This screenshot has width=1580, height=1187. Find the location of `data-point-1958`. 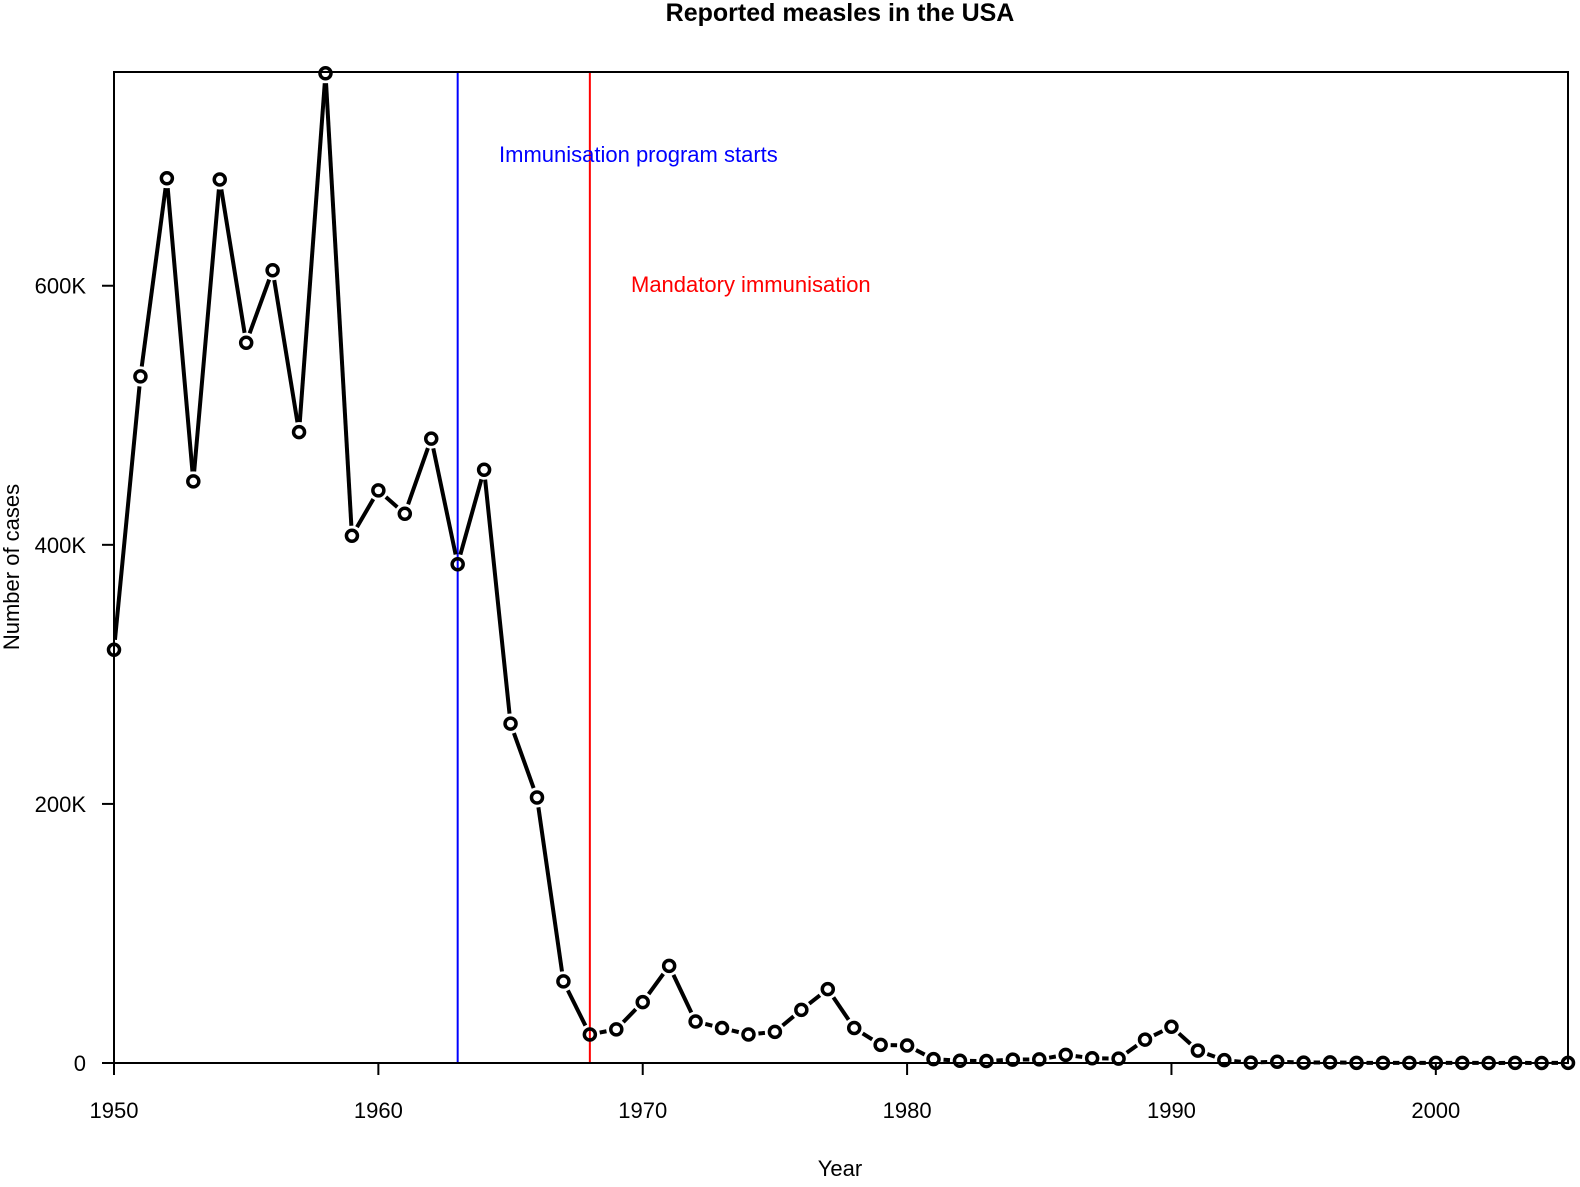

data-point-1958 is located at coordinates (325, 73).